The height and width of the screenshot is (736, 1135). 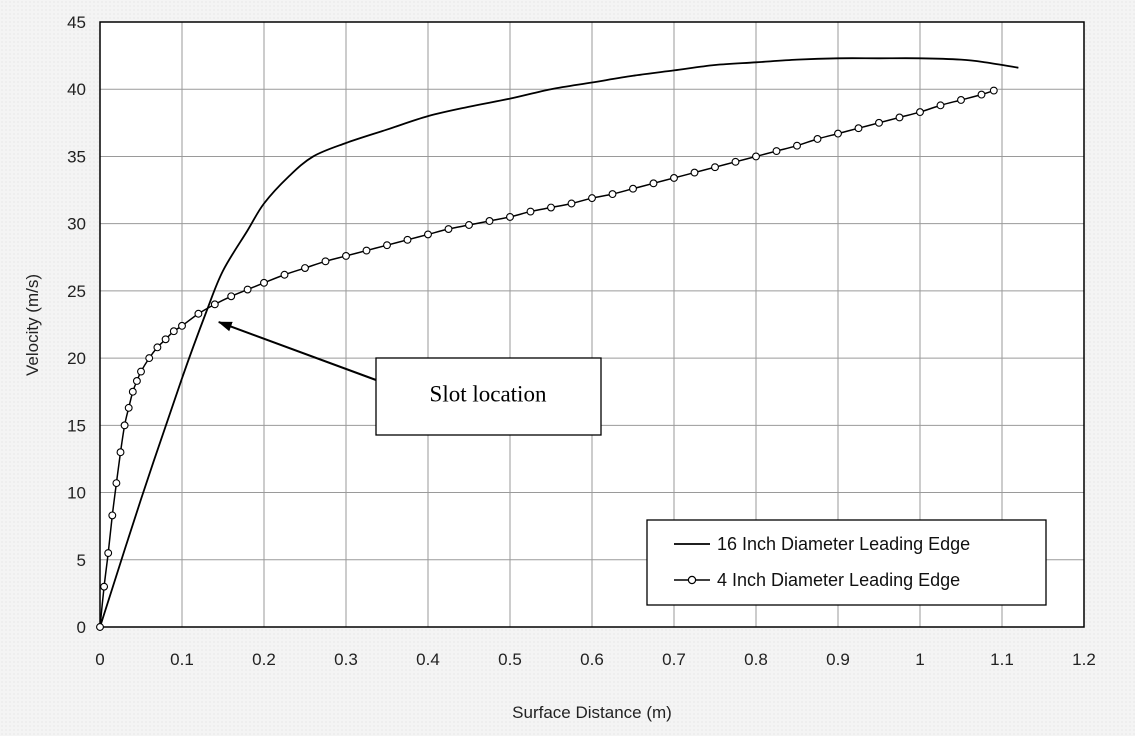 I want to click on y-tick-label: 30, so click(x=76, y=224).